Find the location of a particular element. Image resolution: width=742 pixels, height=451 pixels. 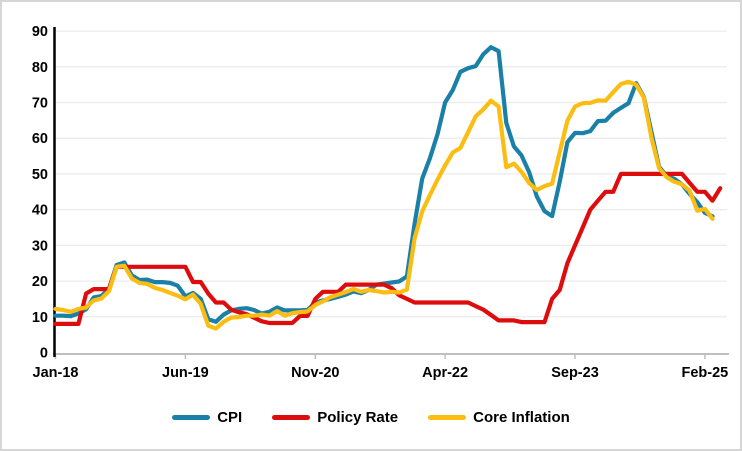

x-tick-label: Apr-22 is located at coordinates (445, 373).